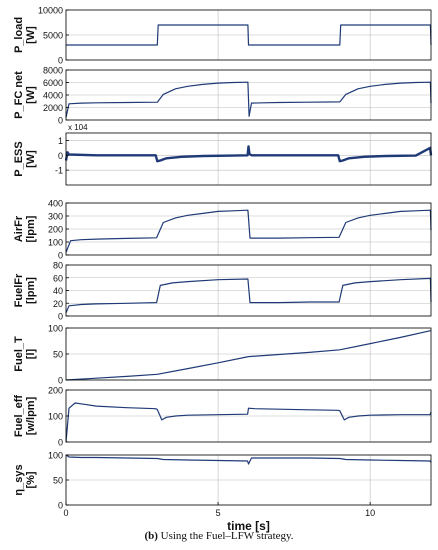 Image resolution: width=438 pixels, height=550 pixels. Describe the element at coordinates (60, 381) in the screenshot. I see `chart-6-ytick-label-0: 0` at that location.